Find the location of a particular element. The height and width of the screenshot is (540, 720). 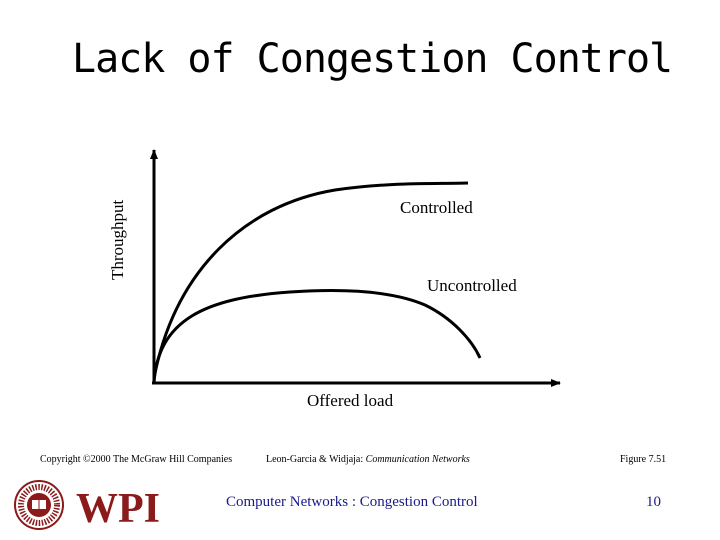

figure-reference: Figure 7.51 is located at coordinates (643, 459).